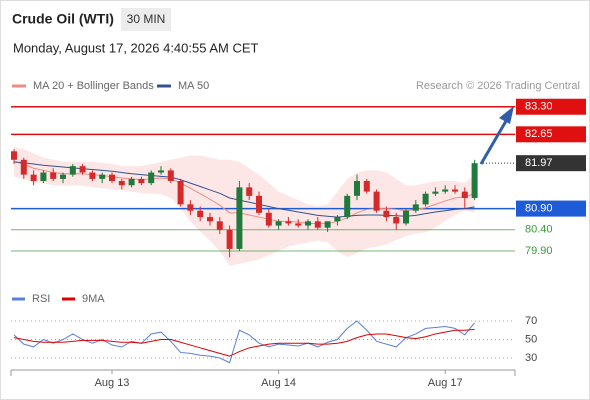 The width and height of the screenshot is (590, 400). Describe the element at coordinates (493, 142) in the screenshot. I see `forecast-arrow` at that location.